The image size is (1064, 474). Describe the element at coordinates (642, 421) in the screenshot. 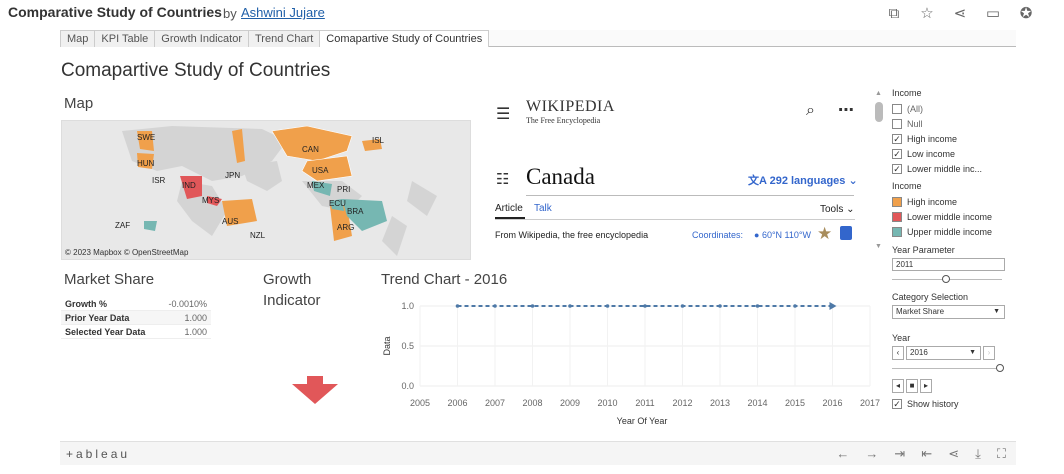

I see `x-axis-label: Year Of Year` at that location.